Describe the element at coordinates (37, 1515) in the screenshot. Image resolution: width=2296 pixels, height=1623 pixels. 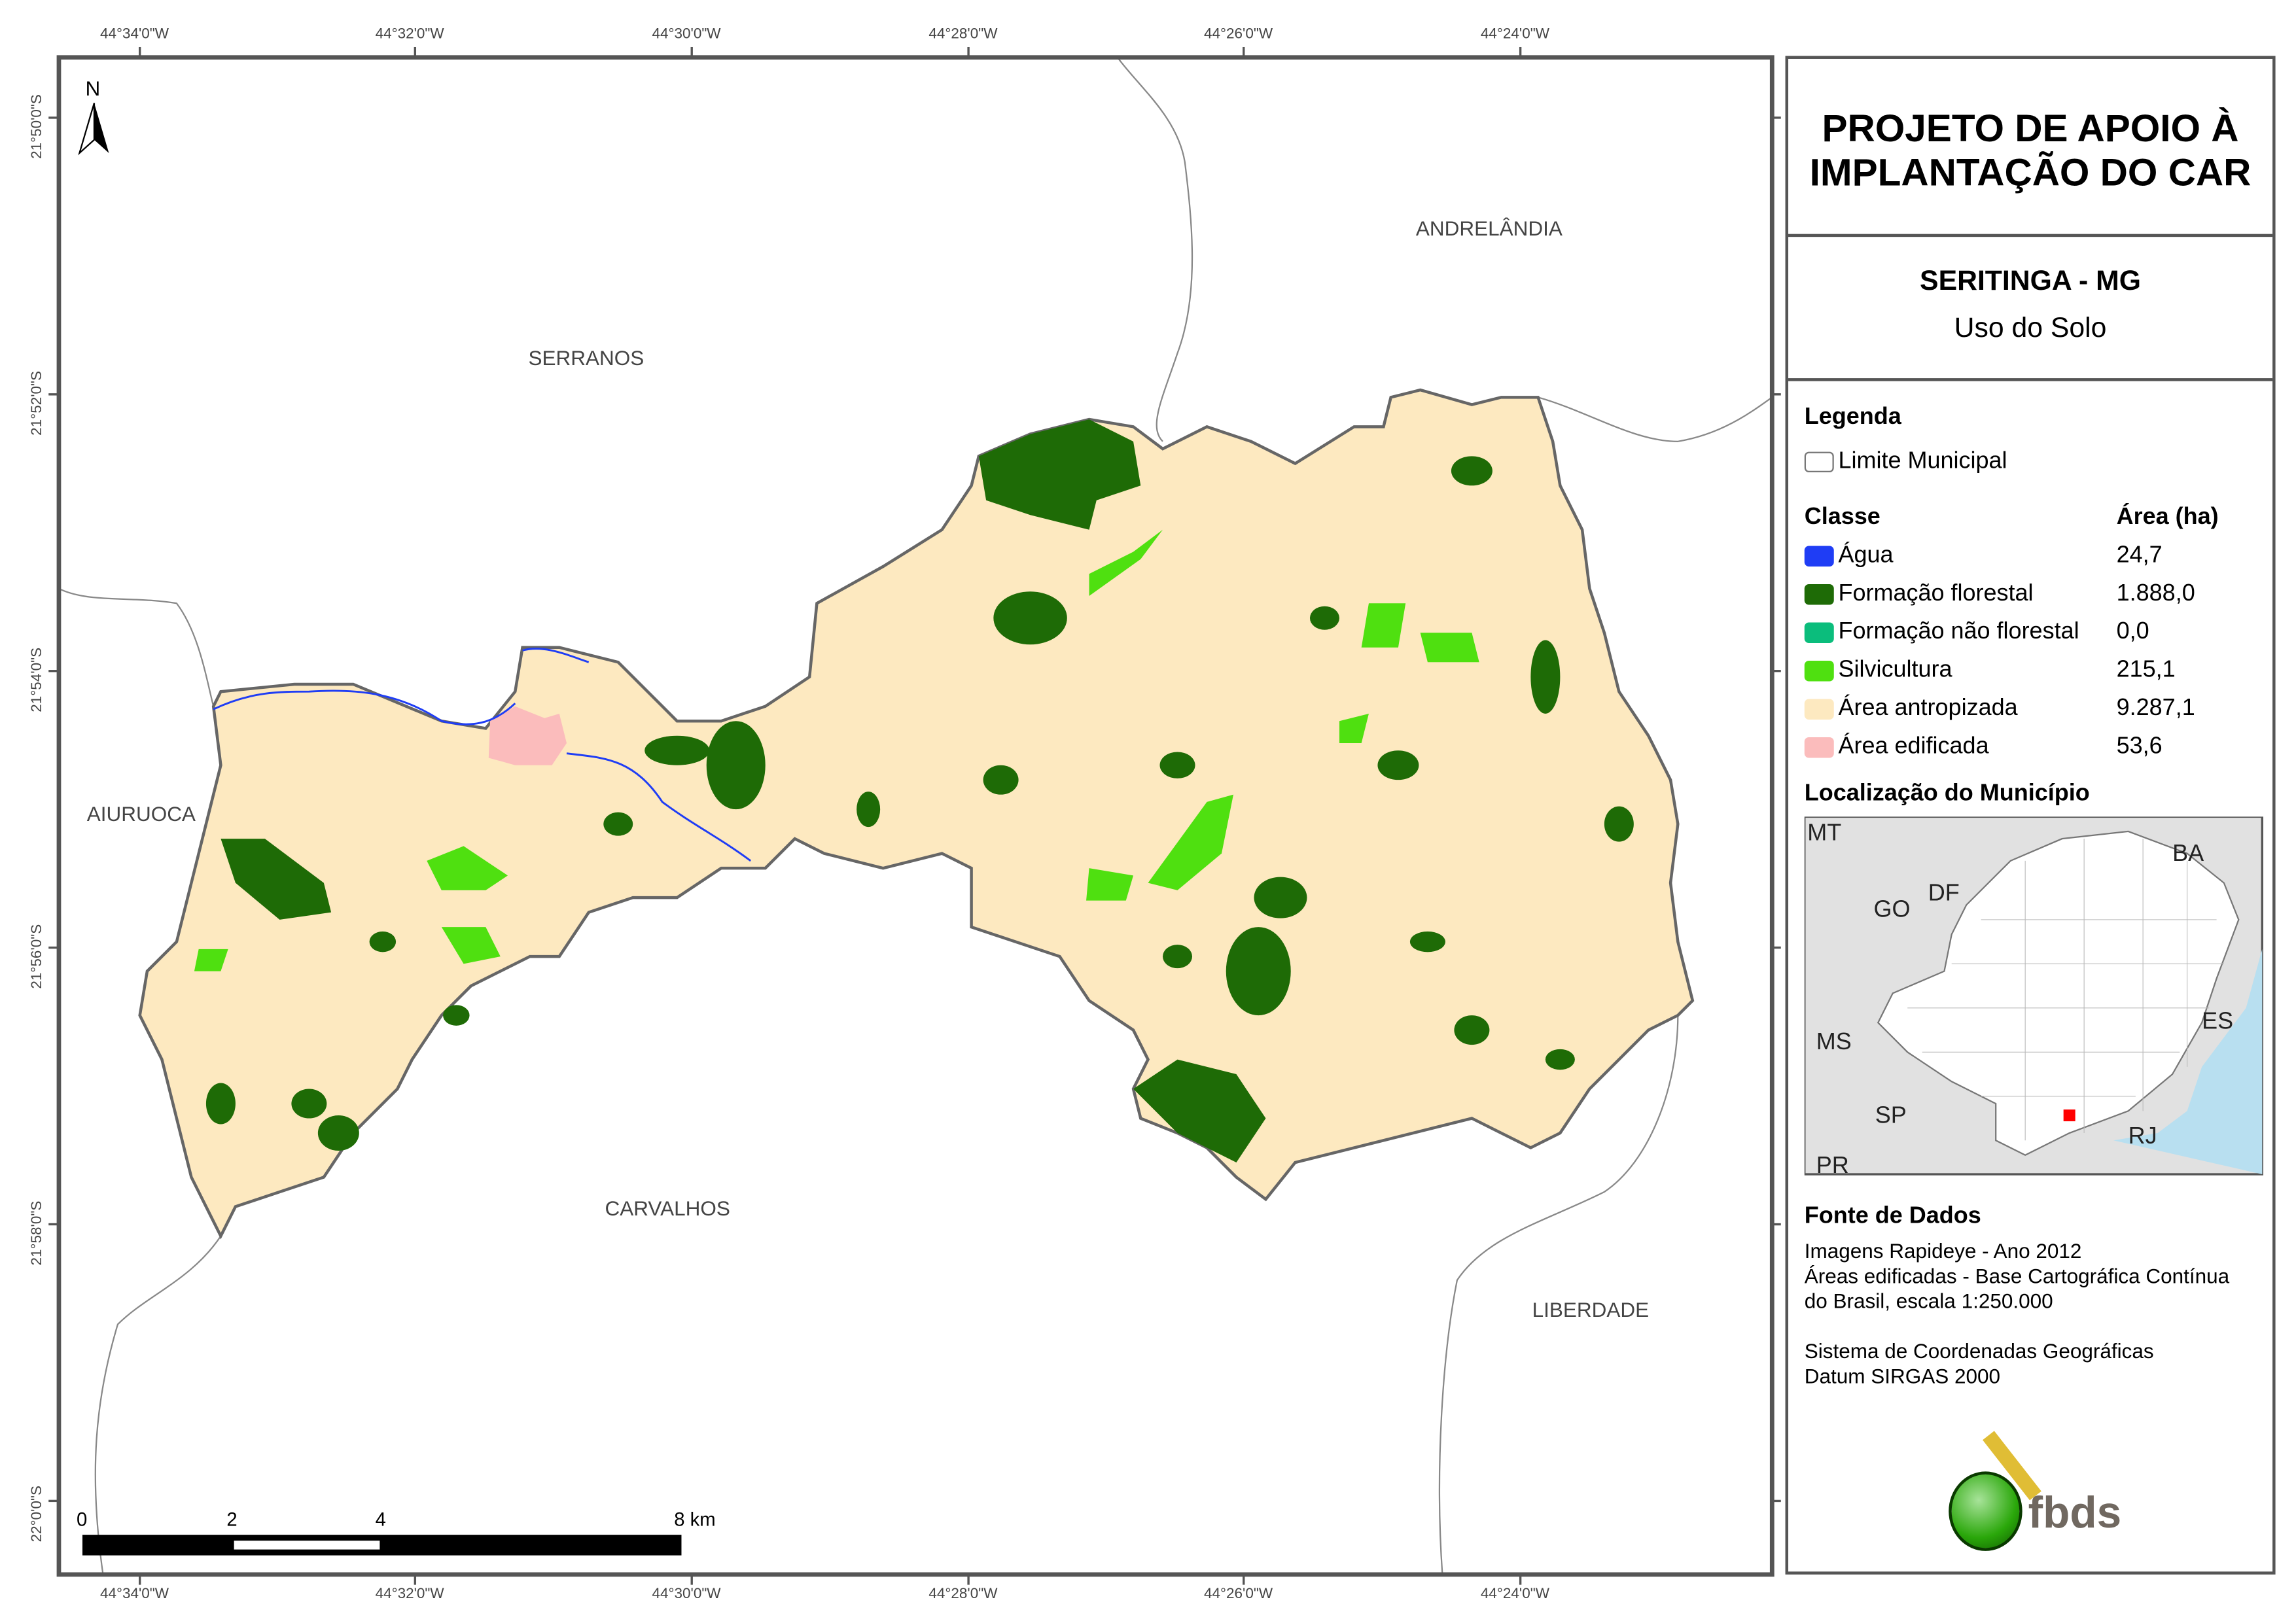
I see `lat-label: 22°0'0"S` at that location.